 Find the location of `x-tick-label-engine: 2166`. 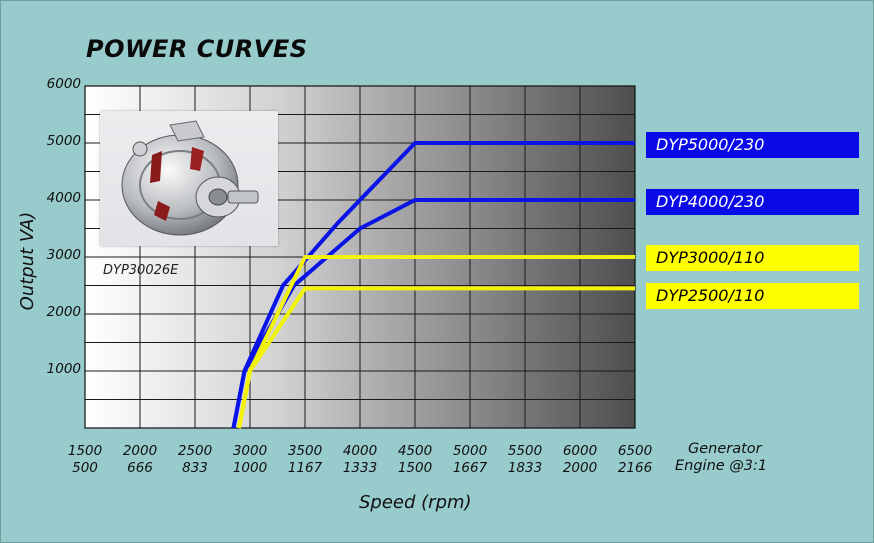

x-tick-label-engine: 2166 is located at coordinates (635, 468).